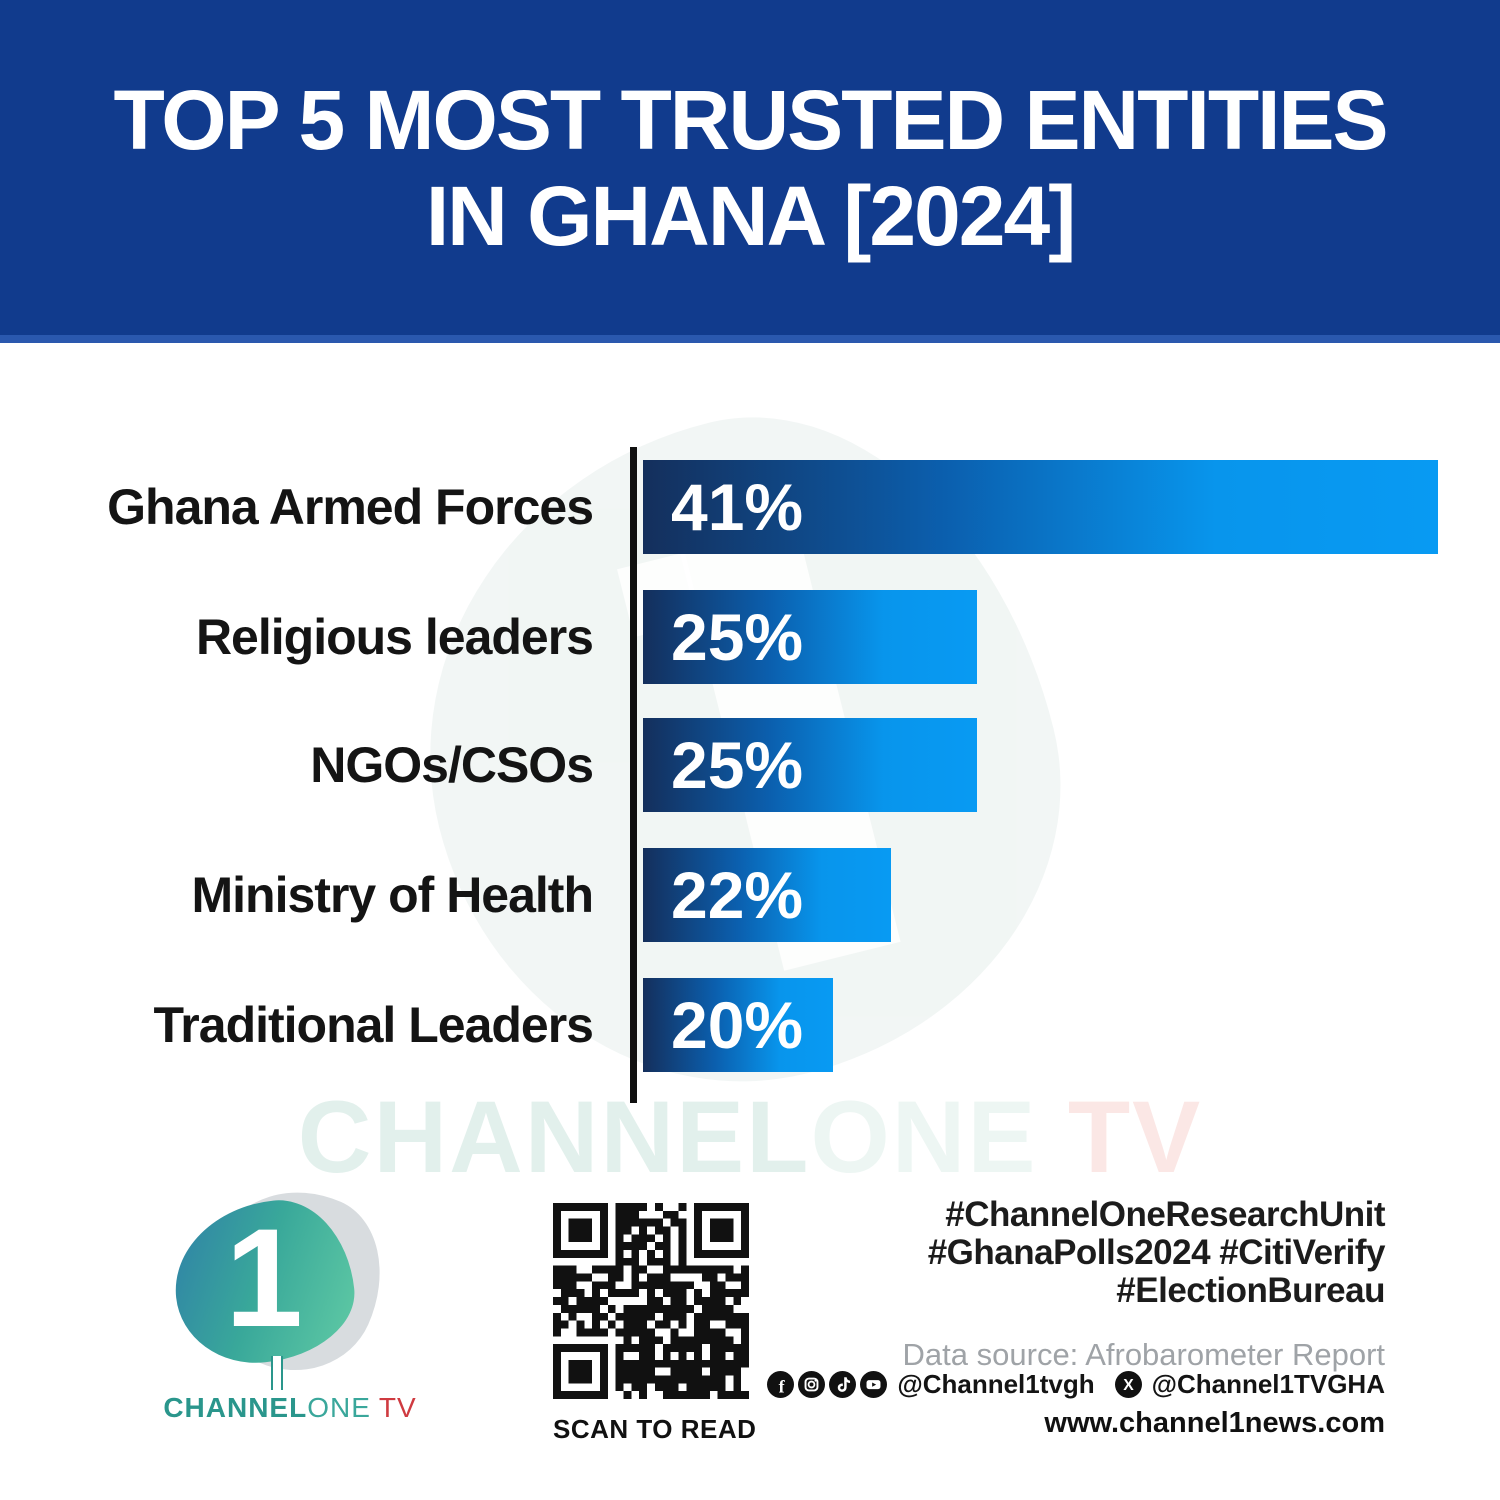  I want to click on logo-numeral: 1, so click(264, 1277).